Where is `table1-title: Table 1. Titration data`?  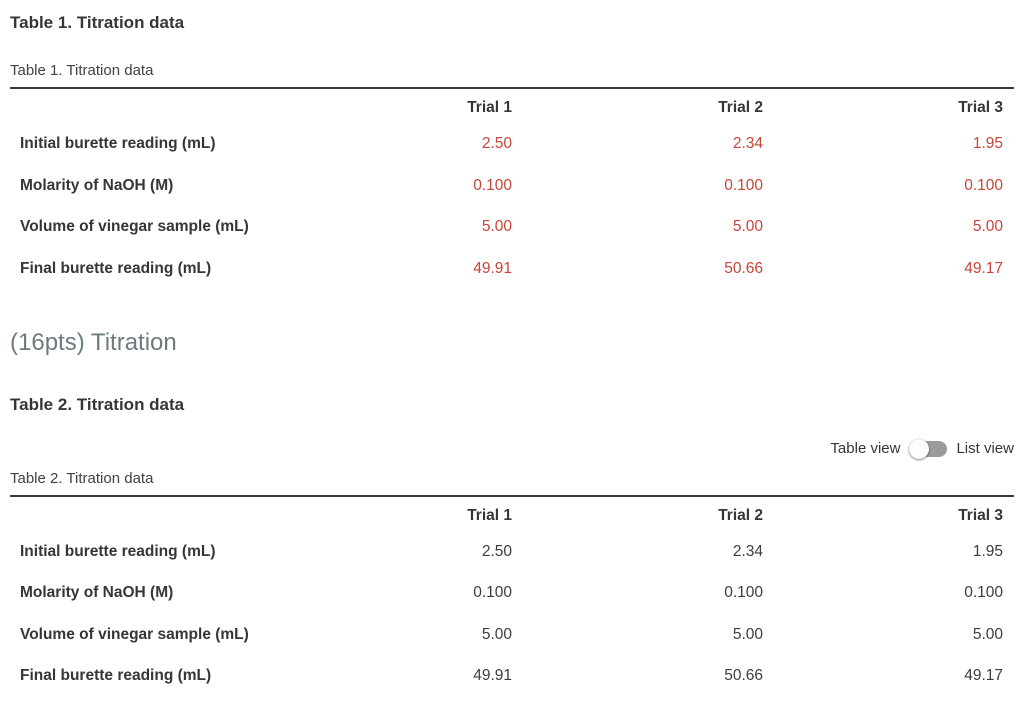 table1-title: Table 1. Titration data is located at coordinates (97, 22).